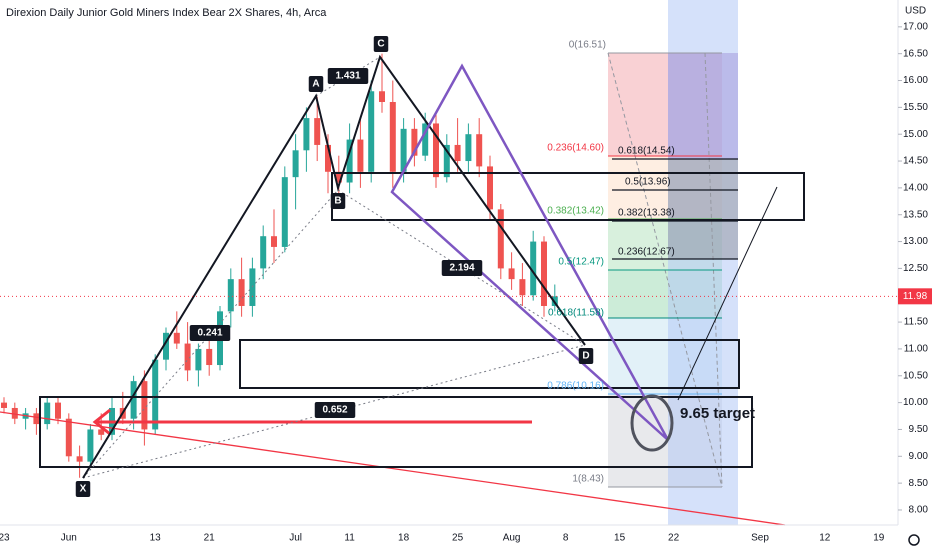 This screenshot has height=550, width=932. I want to click on fib-label: 0(16.51), so click(587, 45).